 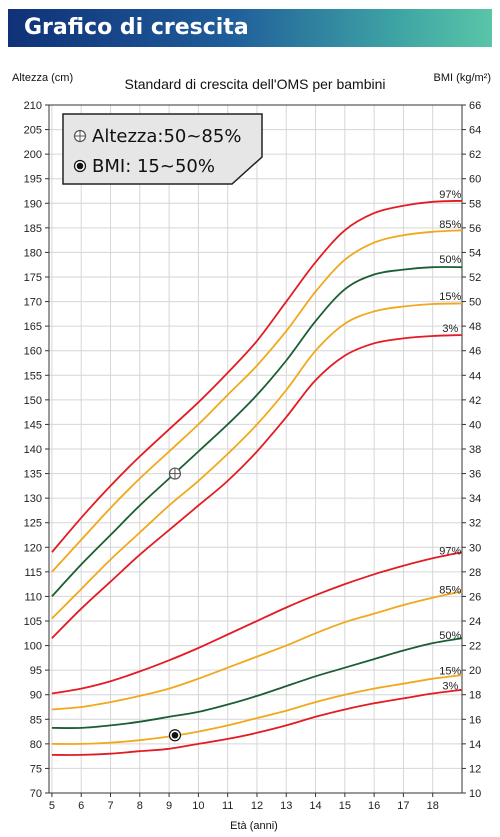 I want to click on x-tick-label: 16, so click(x=374, y=806).